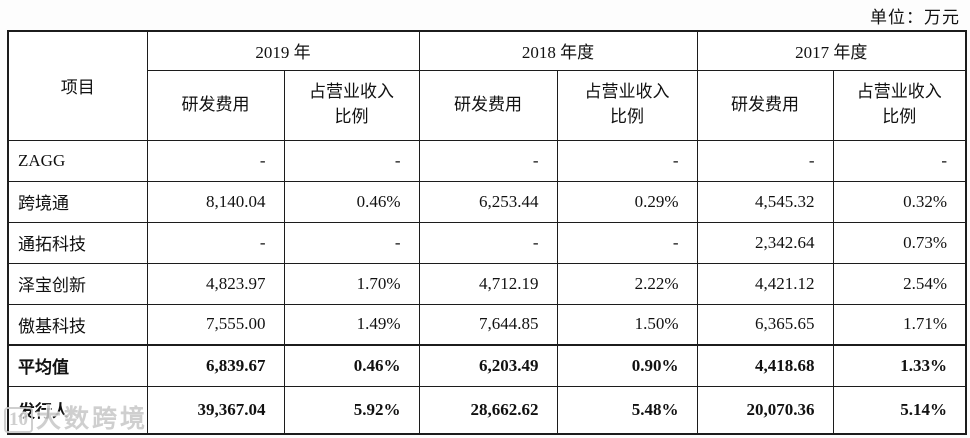 This screenshot has height=438, width=970. Describe the element at coordinates (765, 365) in the screenshot. I see `value-cell: 4,418.68` at that location.